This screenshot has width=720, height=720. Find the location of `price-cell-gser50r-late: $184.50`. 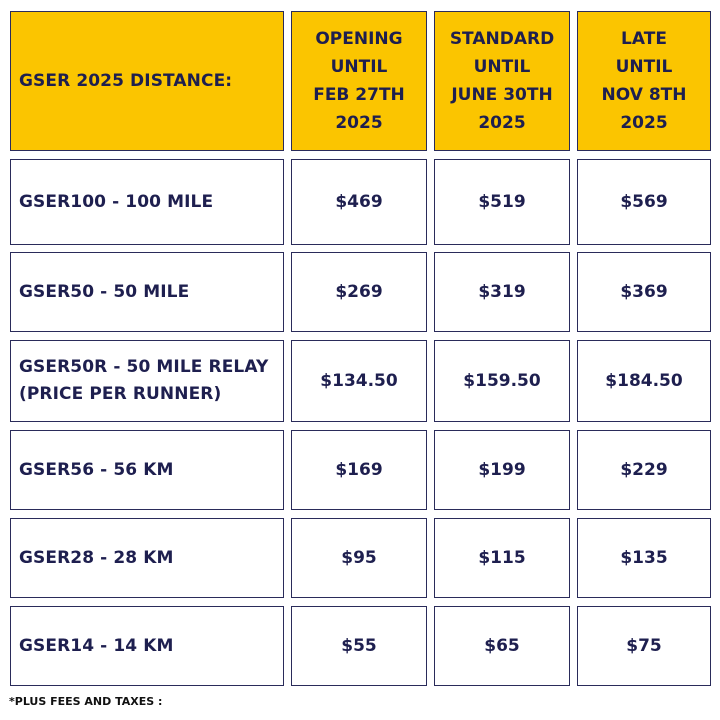

price-cell-gser50r-late: $184.50 is located at coordinates (644, 381).